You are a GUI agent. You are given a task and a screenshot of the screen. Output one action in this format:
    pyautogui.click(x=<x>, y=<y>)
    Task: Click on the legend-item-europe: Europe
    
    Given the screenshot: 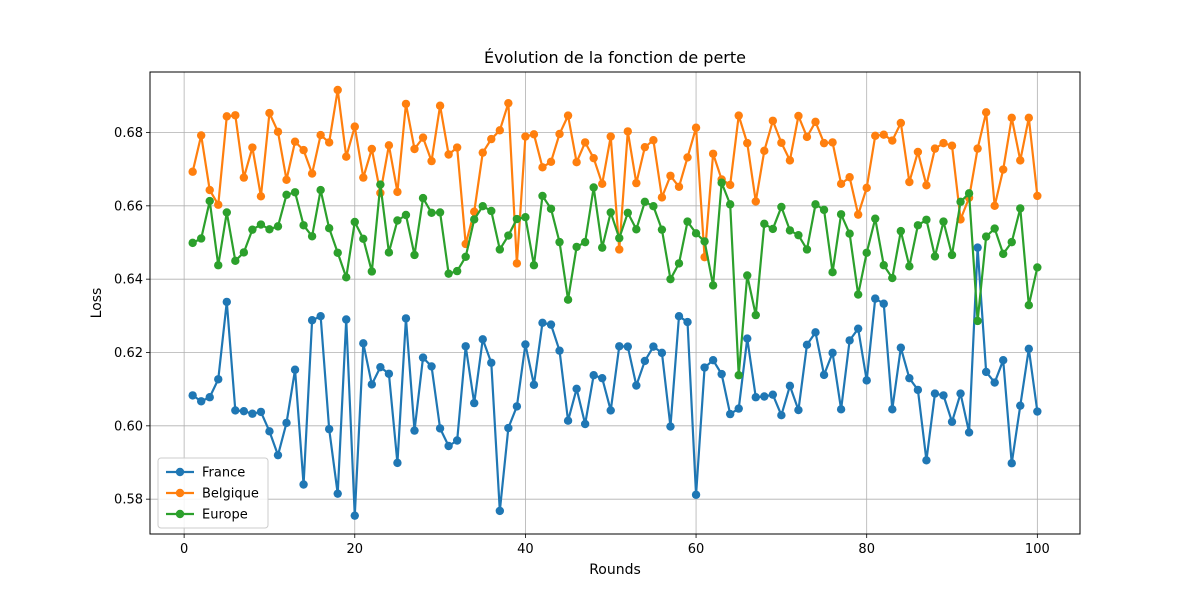 What is the action you would take?
    pyautogui.click(x=207, y=515)
    